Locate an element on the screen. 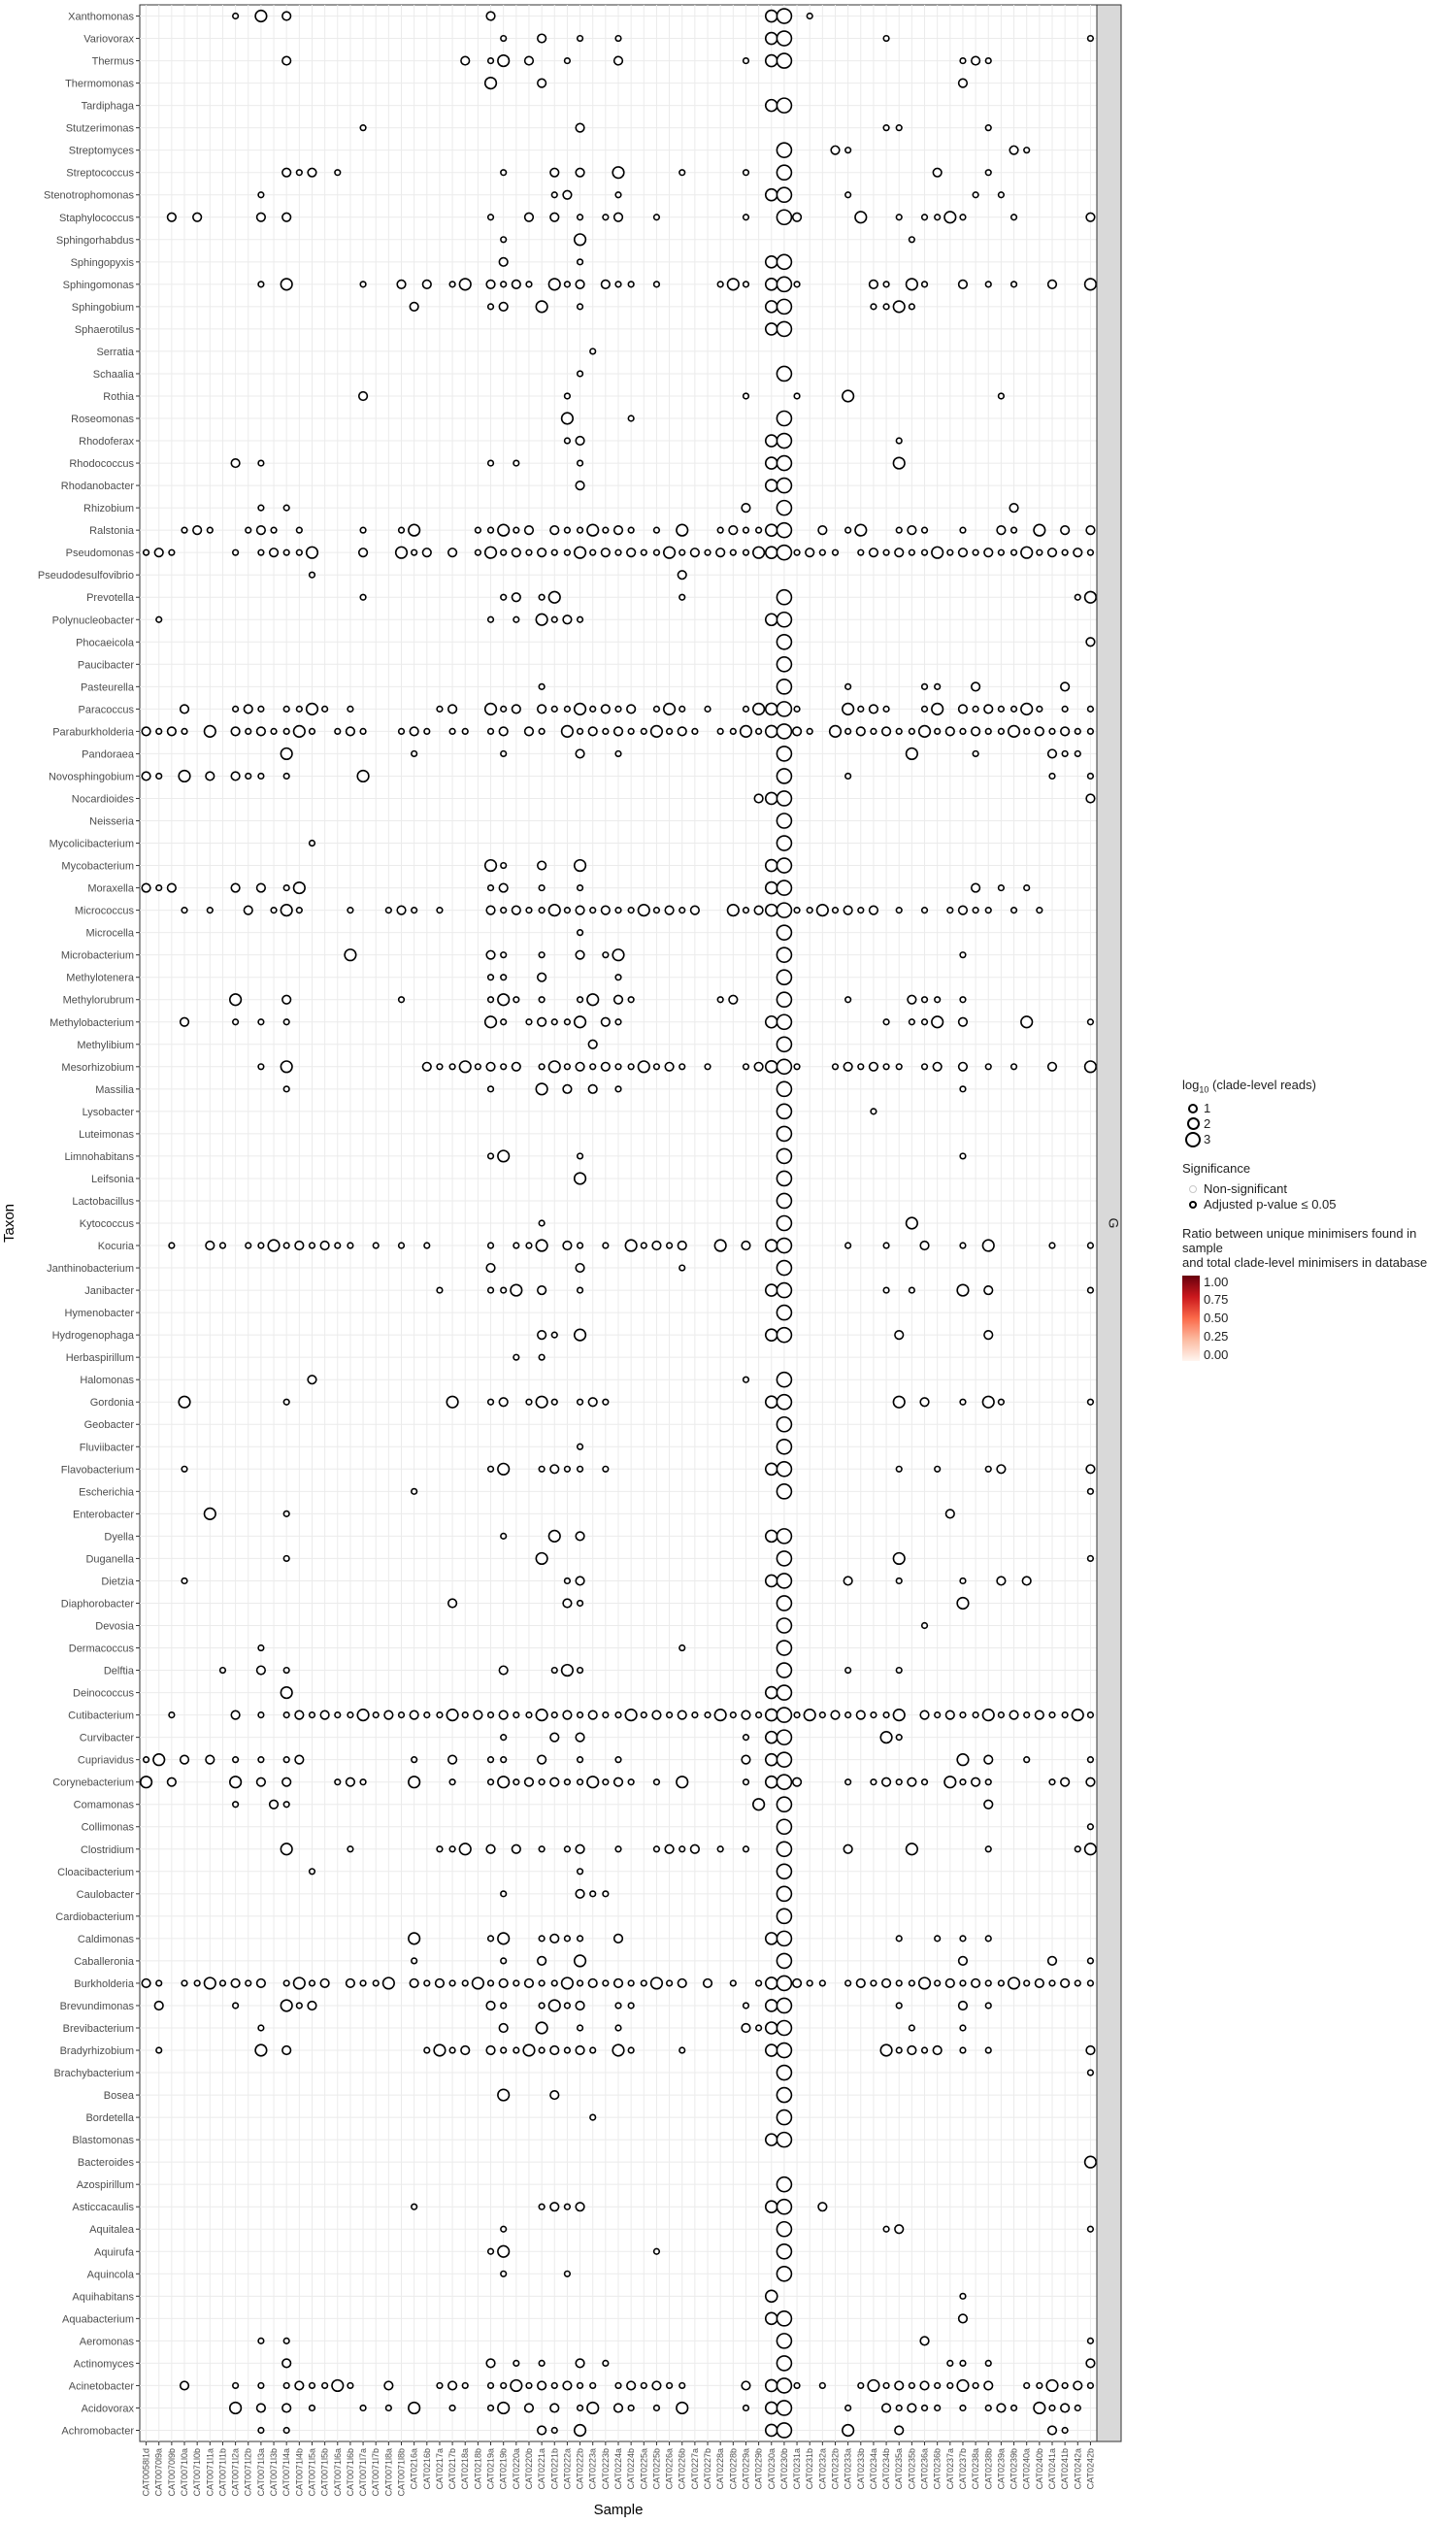 This screenshot has height=2524, width=1456. x-tick-label: CAT0236b is located at coordinates (938, 2468).